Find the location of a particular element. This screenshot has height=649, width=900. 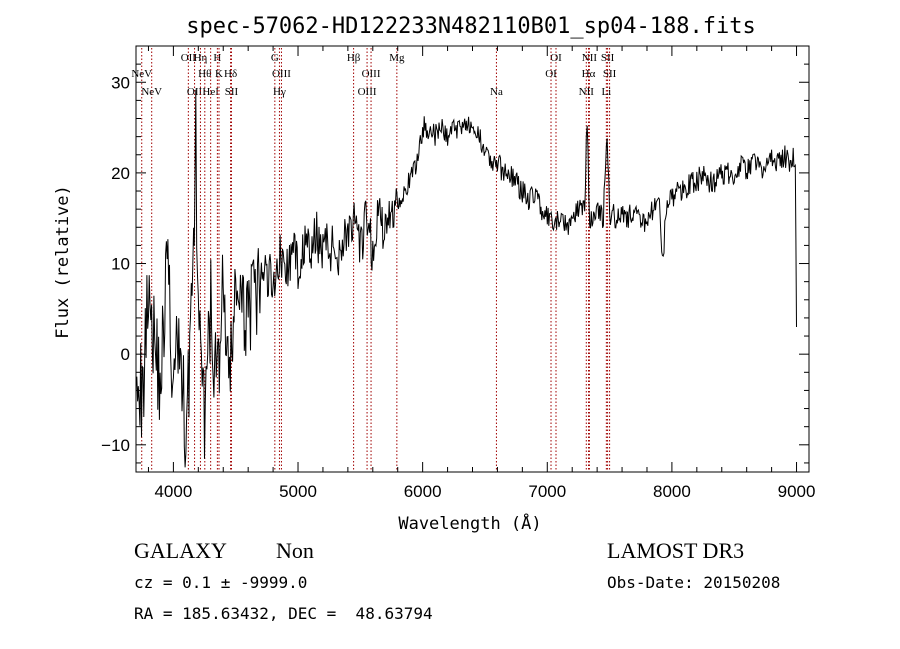

observation-date: Obs-Date: 20150208 is located at coordinates (694, 582).